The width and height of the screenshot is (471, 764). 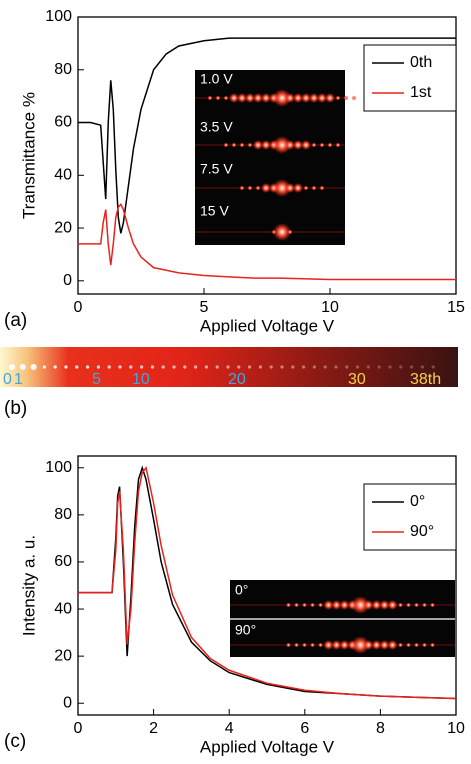 I want to click on panel-label: (b), so click(x=15, y=408).